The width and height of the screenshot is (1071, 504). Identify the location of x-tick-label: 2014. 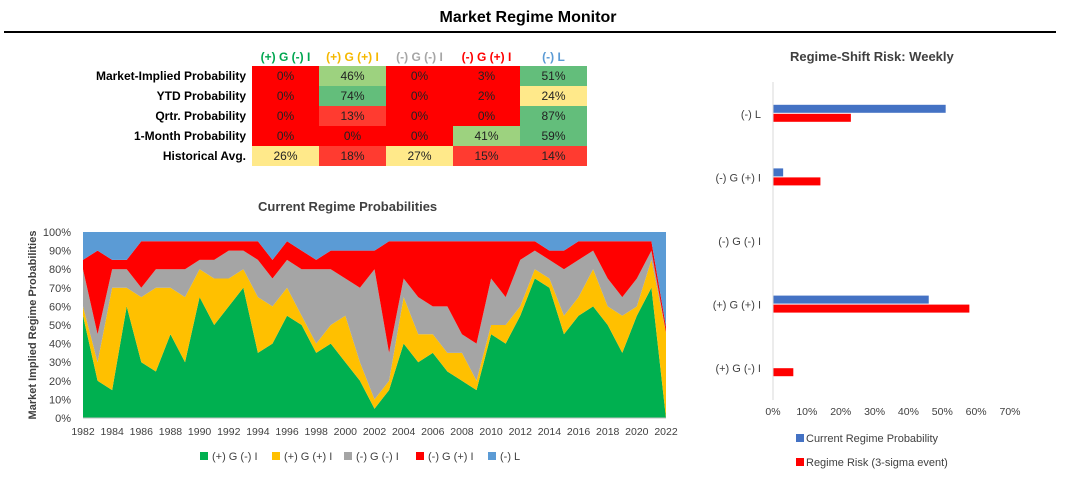
(550, 432).